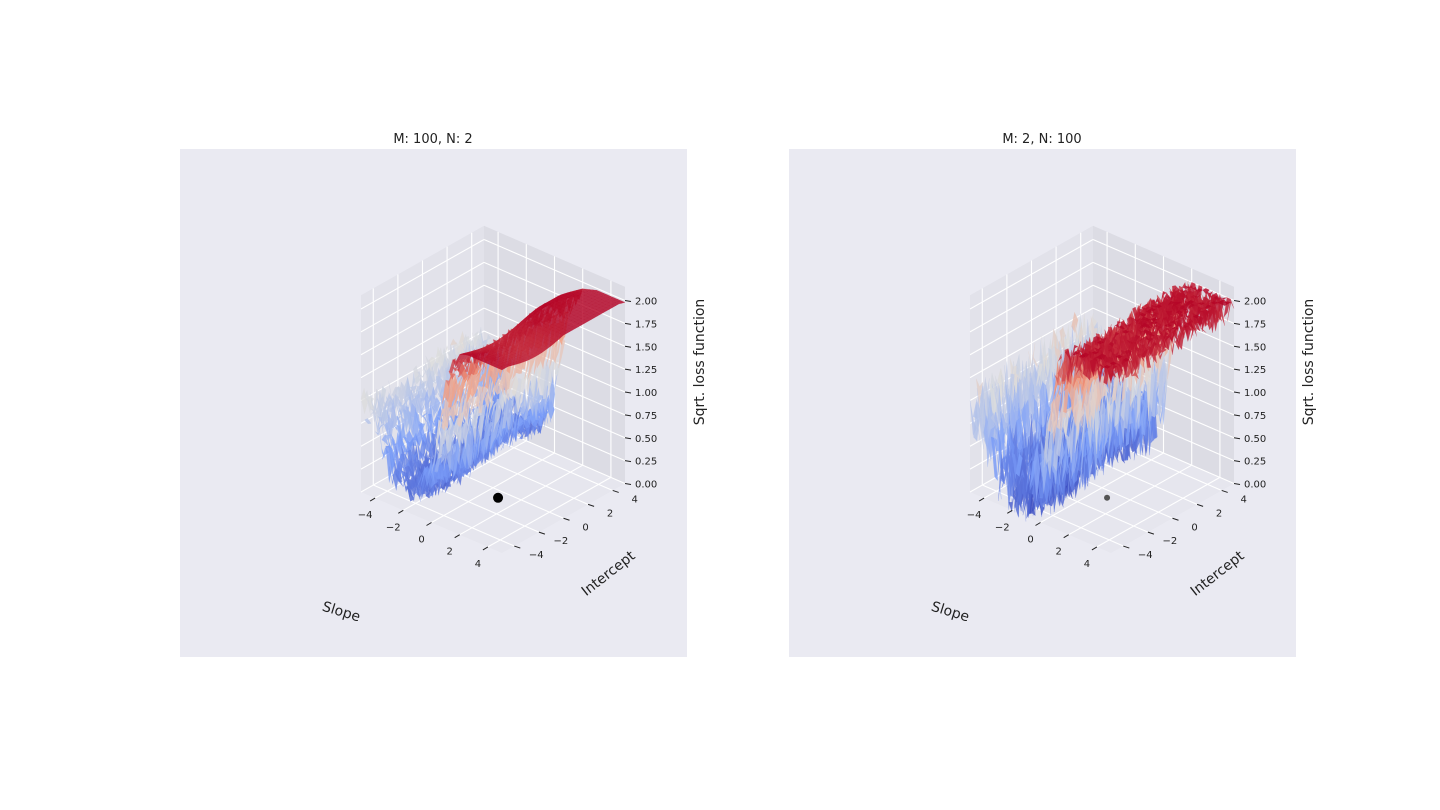 Image resolution: width=1440 pixels, height=810 pixels. What do you see at coordinates (1255, 393) in the screenshot?
I see `z-tick-label: 1.00` at bounding box center [1255, 393].